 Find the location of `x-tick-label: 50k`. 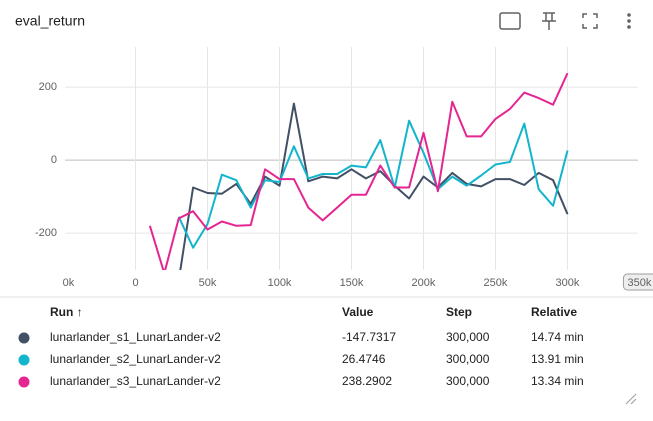

x-tick-label: 50k is located at coordinates (208, 283).